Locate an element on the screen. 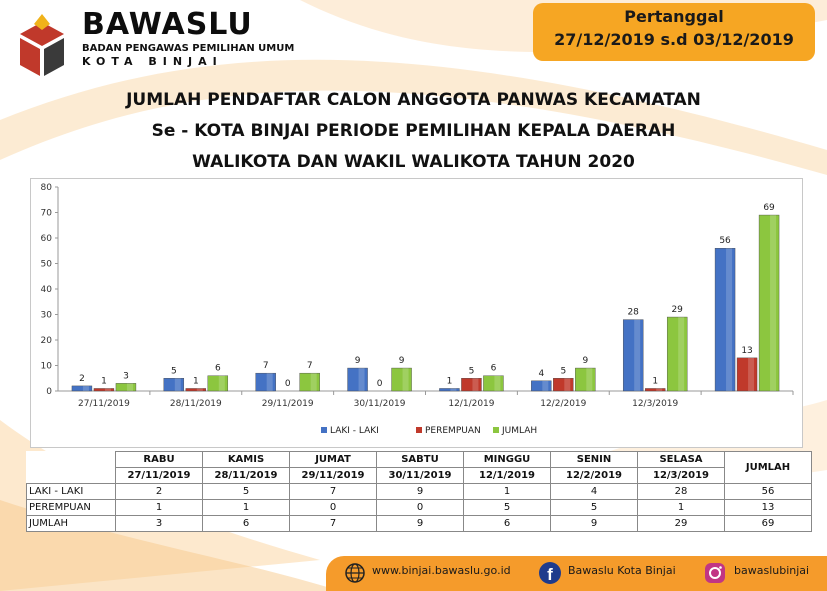 The width and height of the screenshot is (827, 591). x-tick-label: 12/3/2019 is located at coordinates (655, 404).